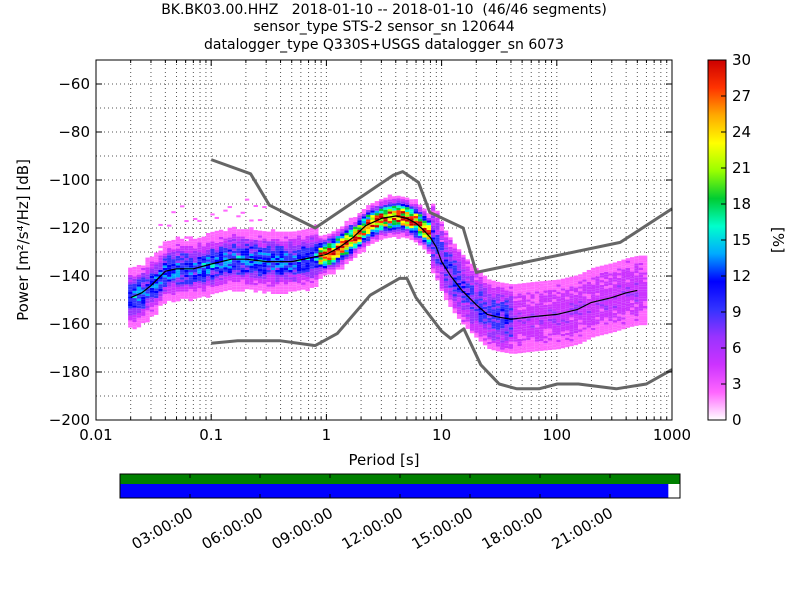 The image size is (800, 600). Describe the element at coordinates (737, 348) in the screenshot. I see `colorbar-tick-label: 6` at that location.